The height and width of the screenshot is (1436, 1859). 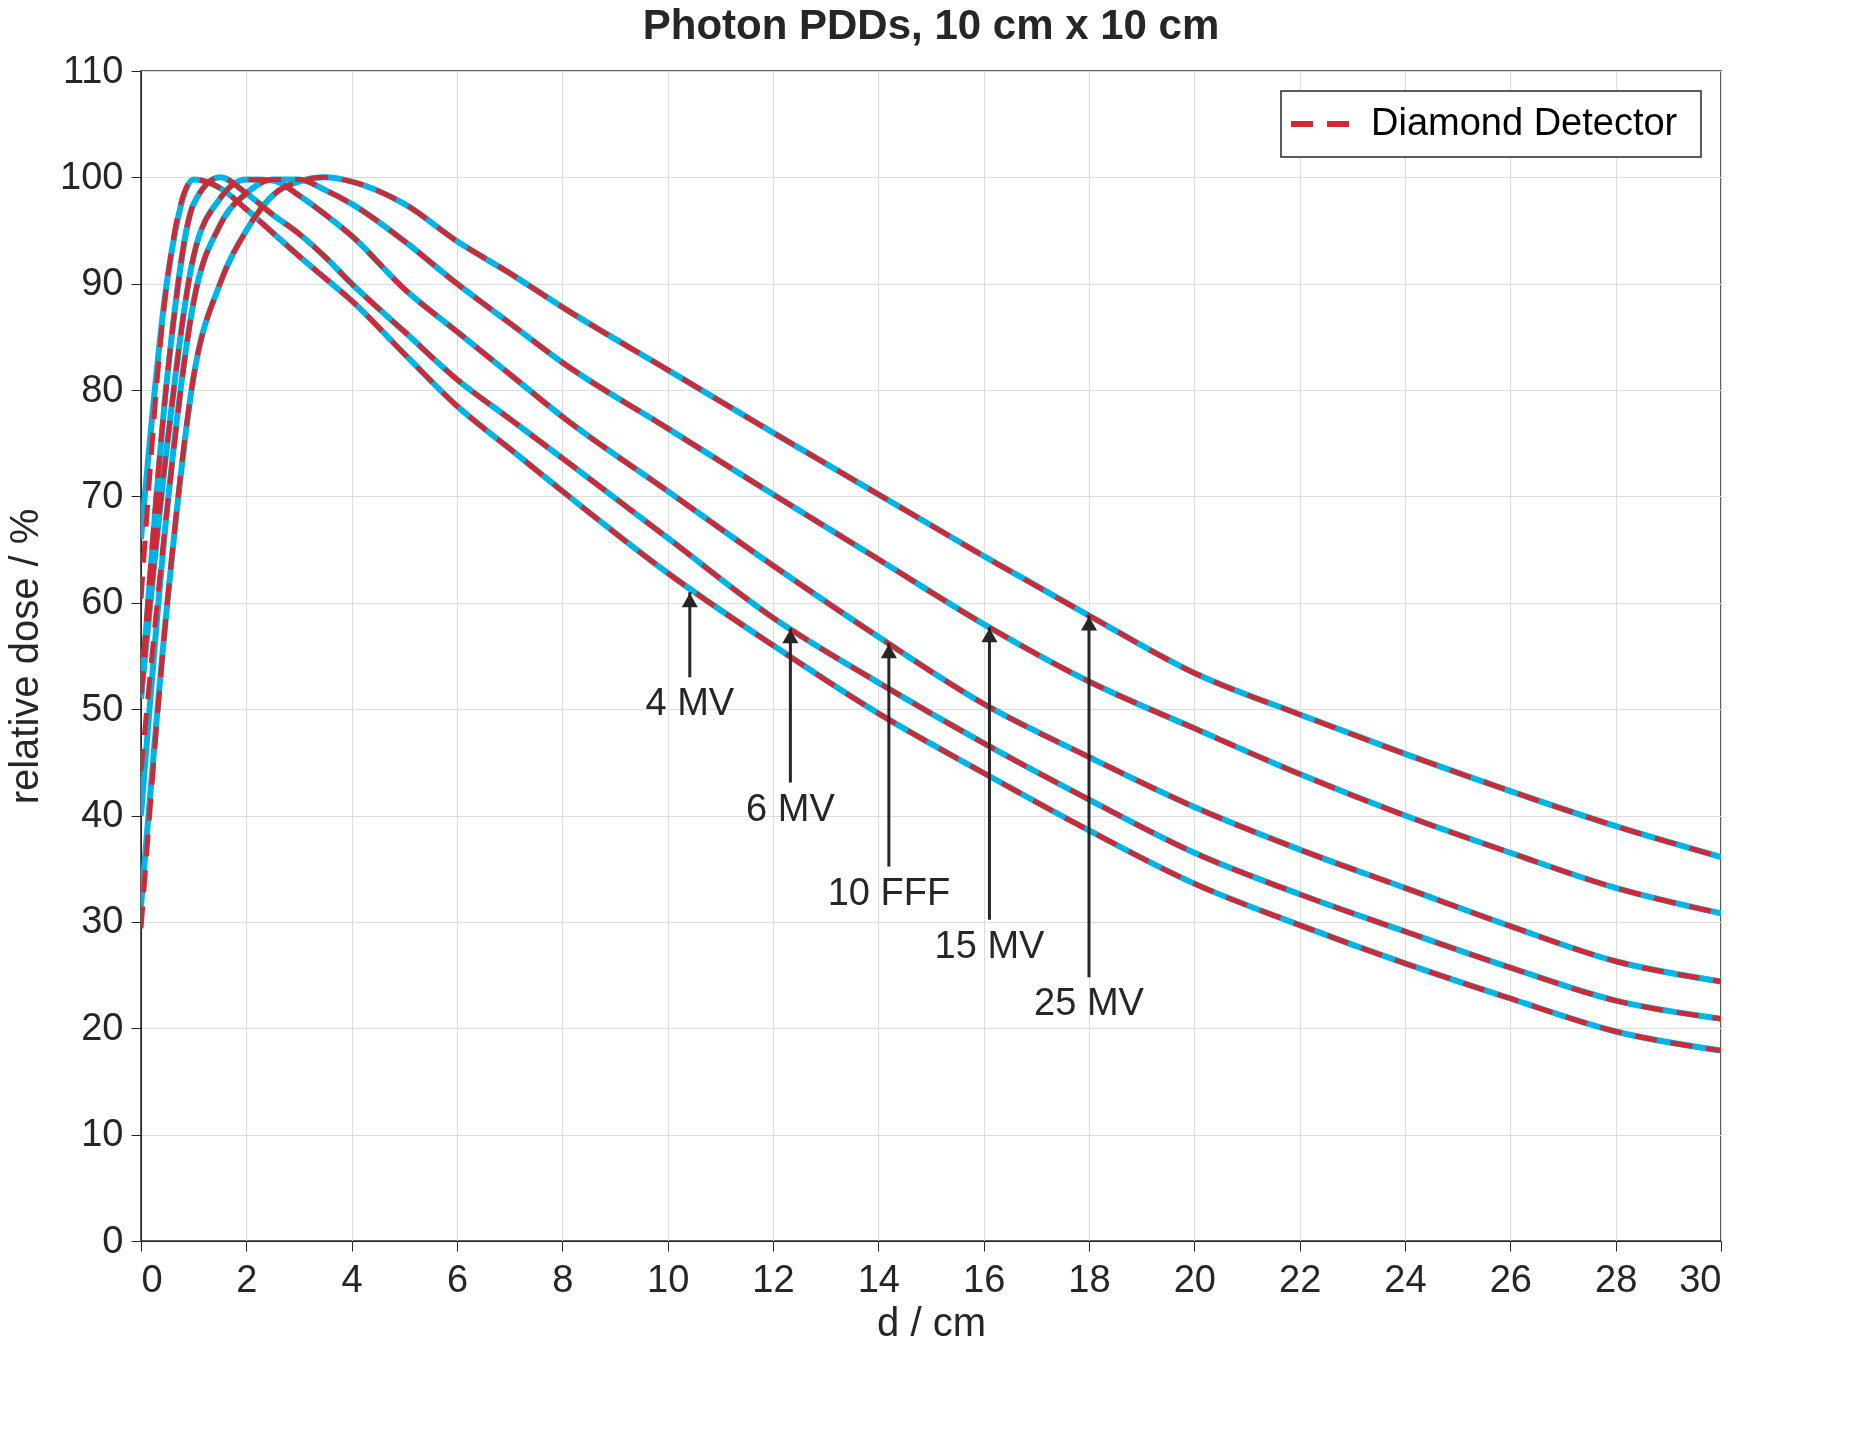 What do you see at coordinates (1510, 1278) in the screenshot?
I see `x-tick-label: 26` at bounding box center [1510, 1278].